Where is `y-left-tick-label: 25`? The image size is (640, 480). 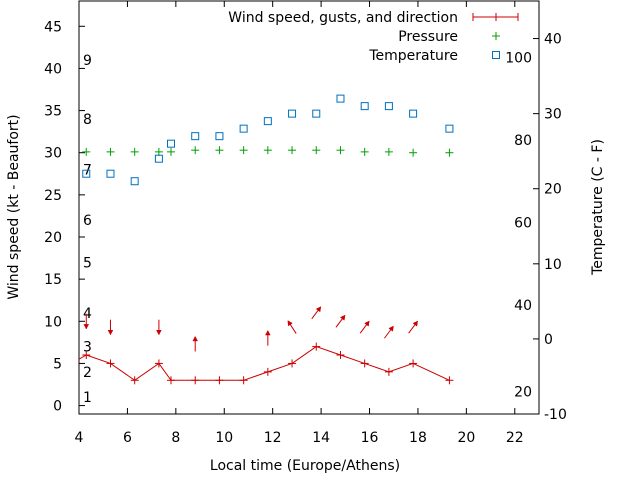
y-left-tick-label: 25 is located at coordinates (53, 196).